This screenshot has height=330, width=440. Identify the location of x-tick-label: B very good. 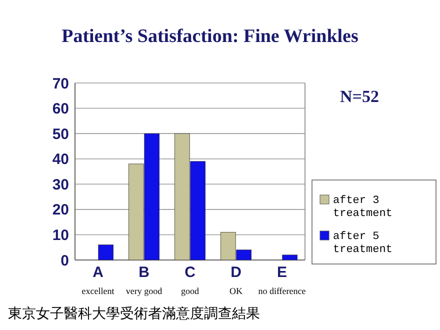
(144, 280).